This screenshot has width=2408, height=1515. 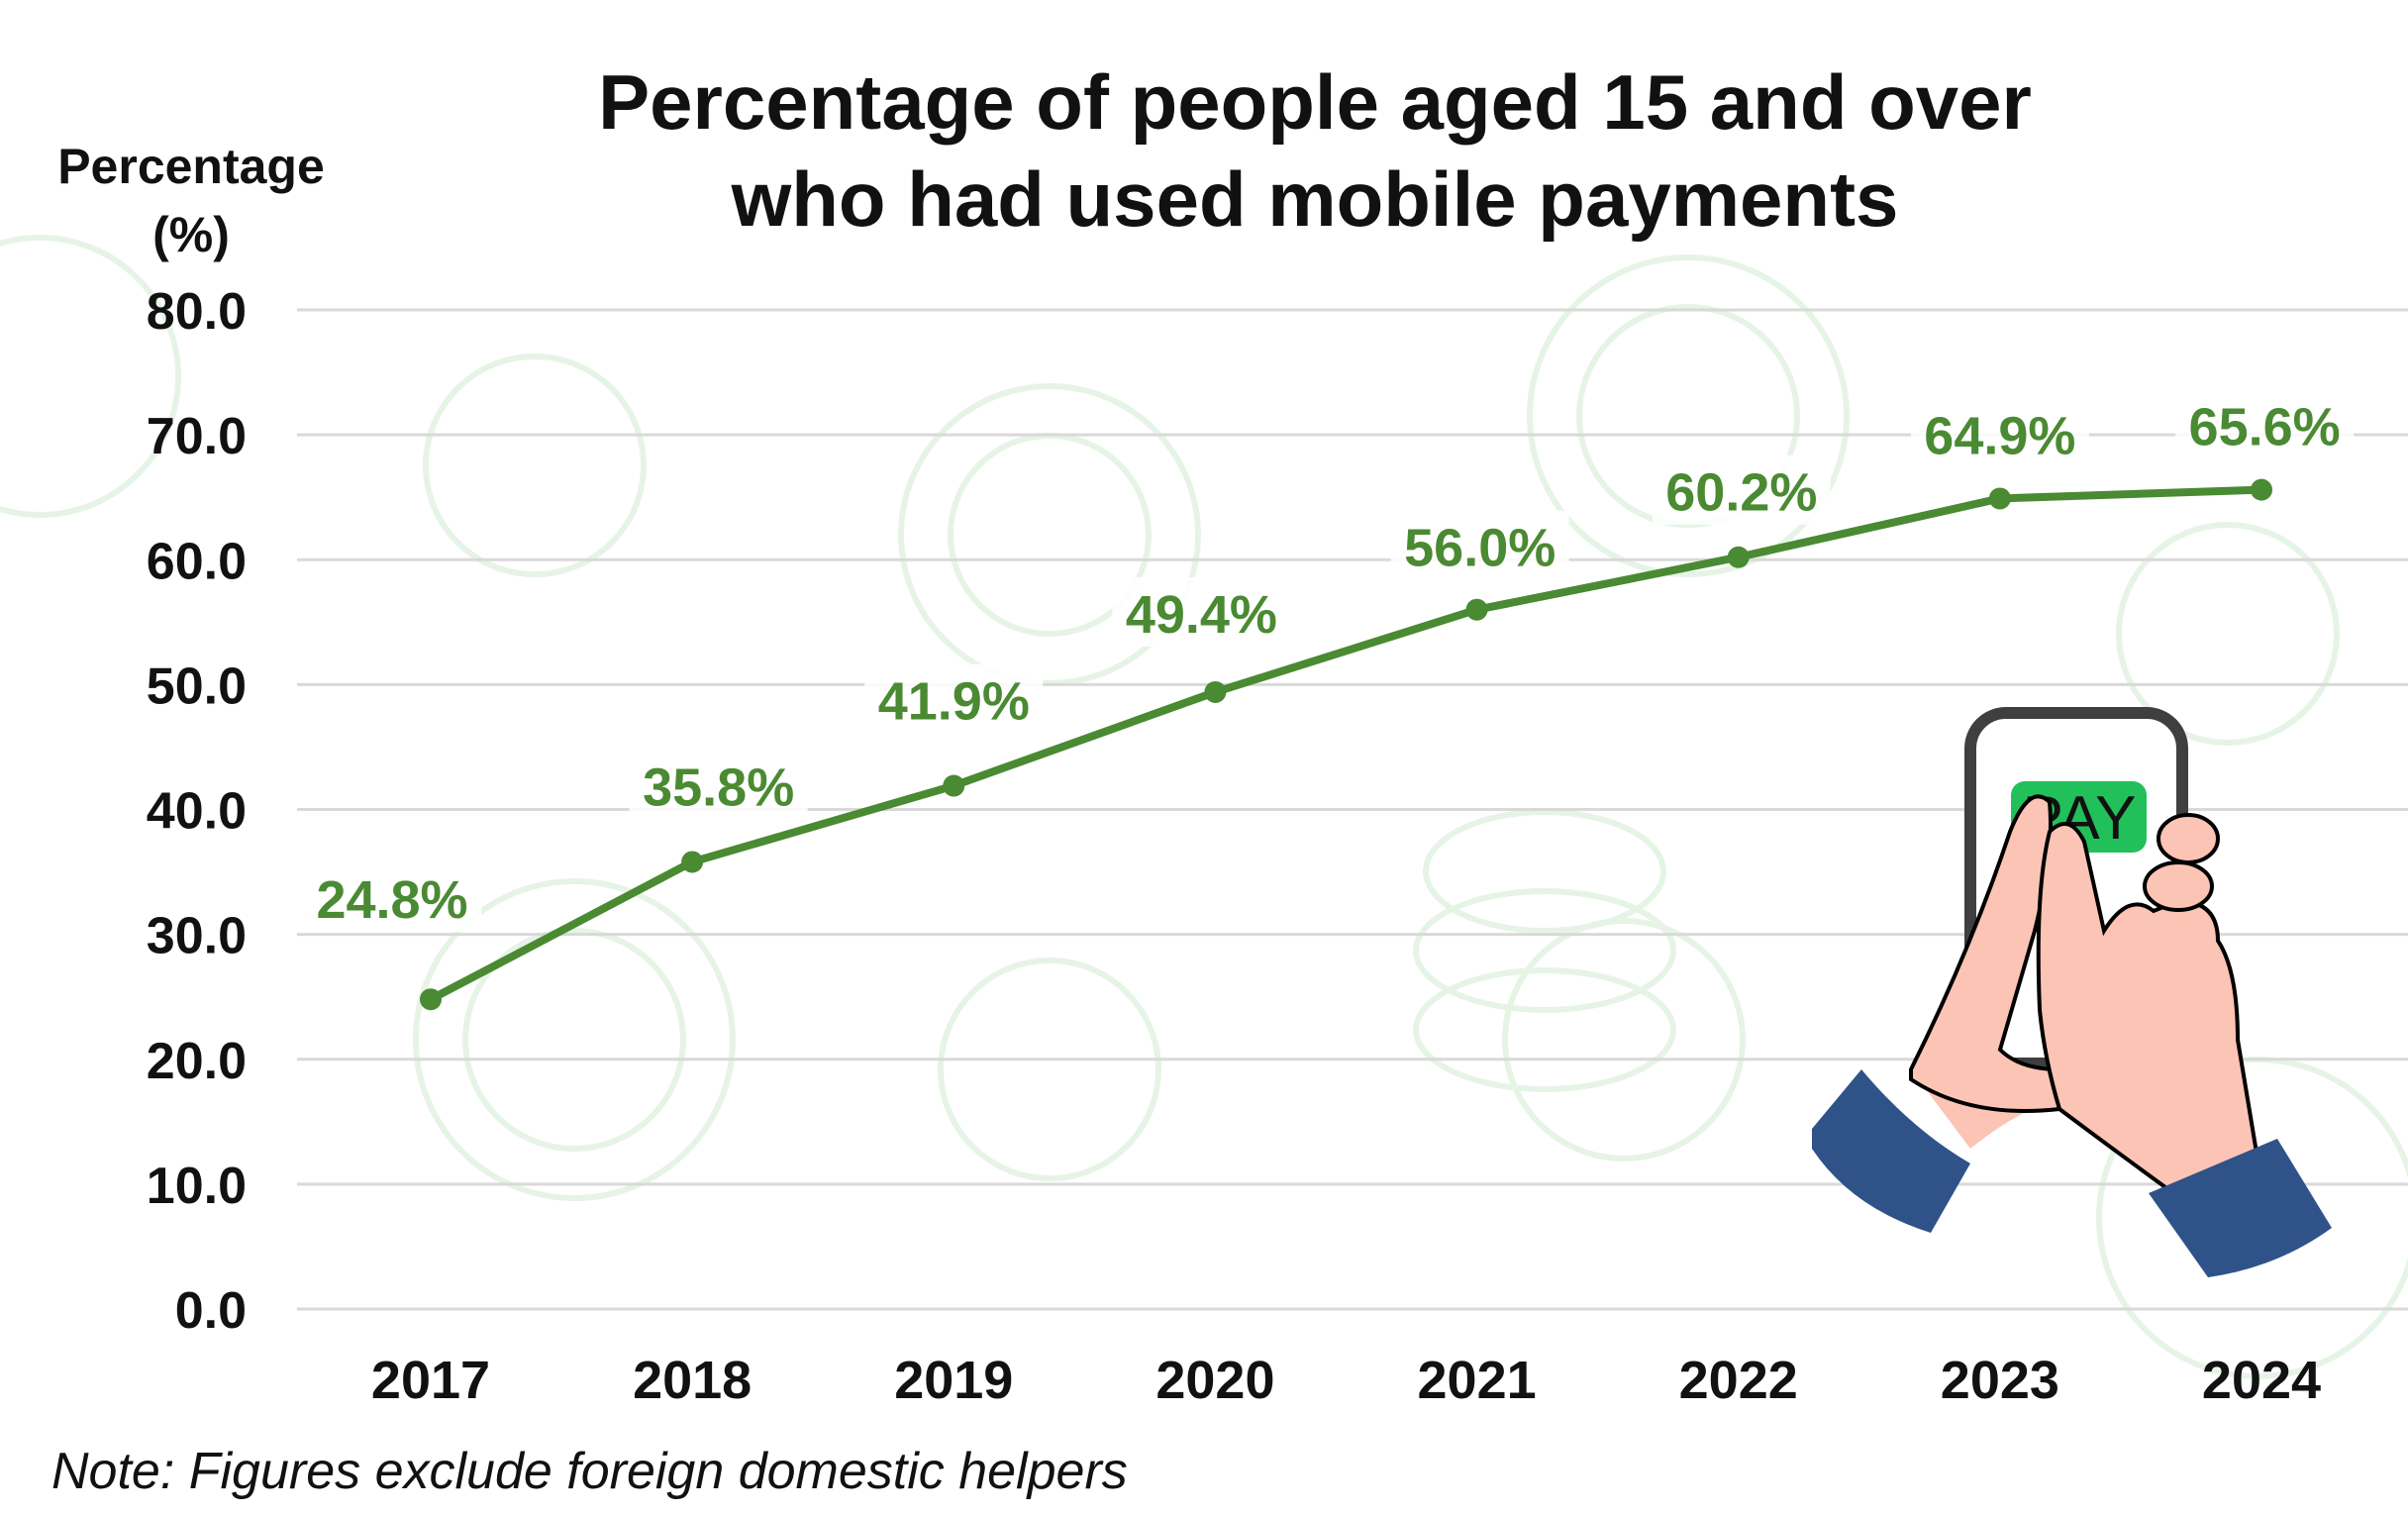 I want to click on y-tick-label: 50.0, so click(x=197, y=686).